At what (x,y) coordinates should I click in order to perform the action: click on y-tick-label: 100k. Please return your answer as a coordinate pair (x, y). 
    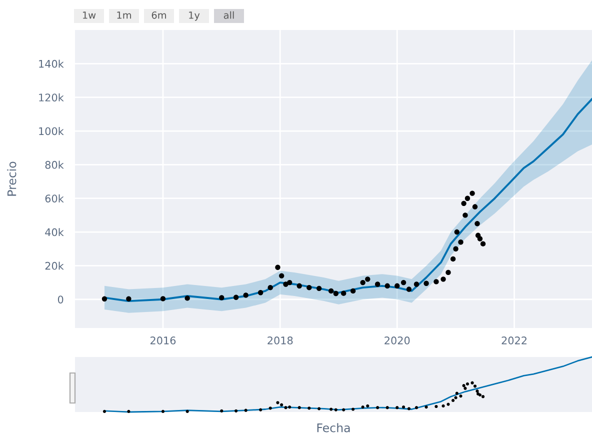
    Looking at the image, I should click on (51, 131).